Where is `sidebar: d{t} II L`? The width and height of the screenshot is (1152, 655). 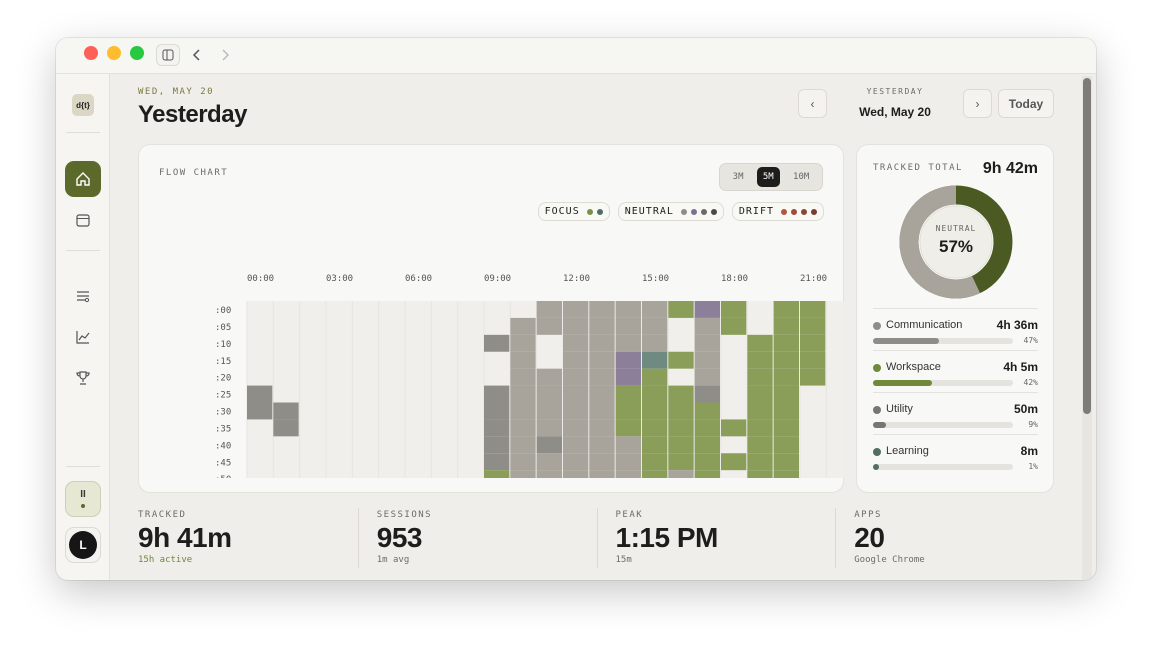 sidebar: d{t} II L is located at coordinates (83, 327).